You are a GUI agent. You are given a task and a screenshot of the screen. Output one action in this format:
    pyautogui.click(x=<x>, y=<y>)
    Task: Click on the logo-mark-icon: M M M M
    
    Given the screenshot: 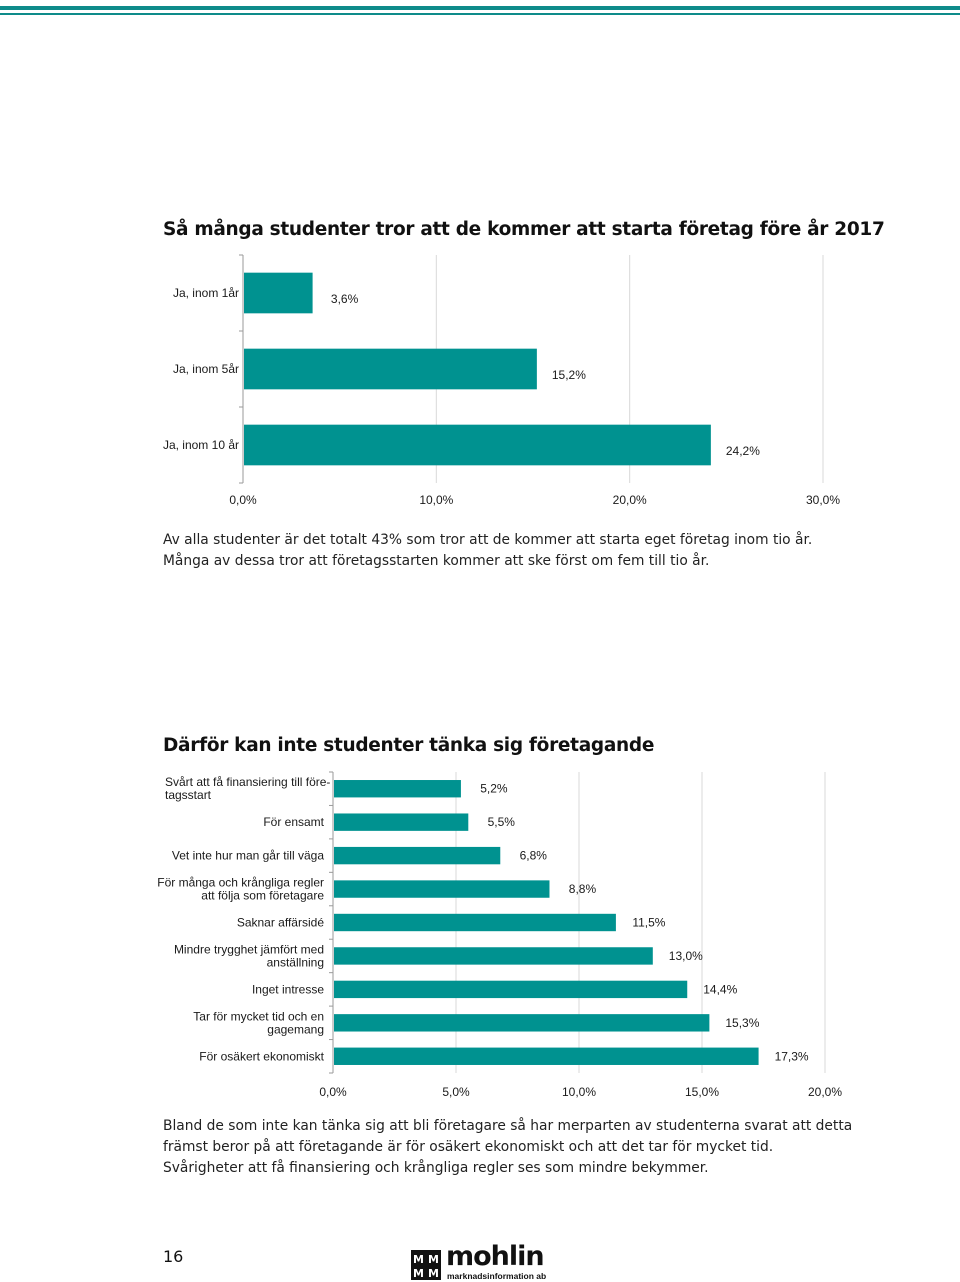 What is the action you would take?
    pyautogui.click(x=426, y=1265)
    